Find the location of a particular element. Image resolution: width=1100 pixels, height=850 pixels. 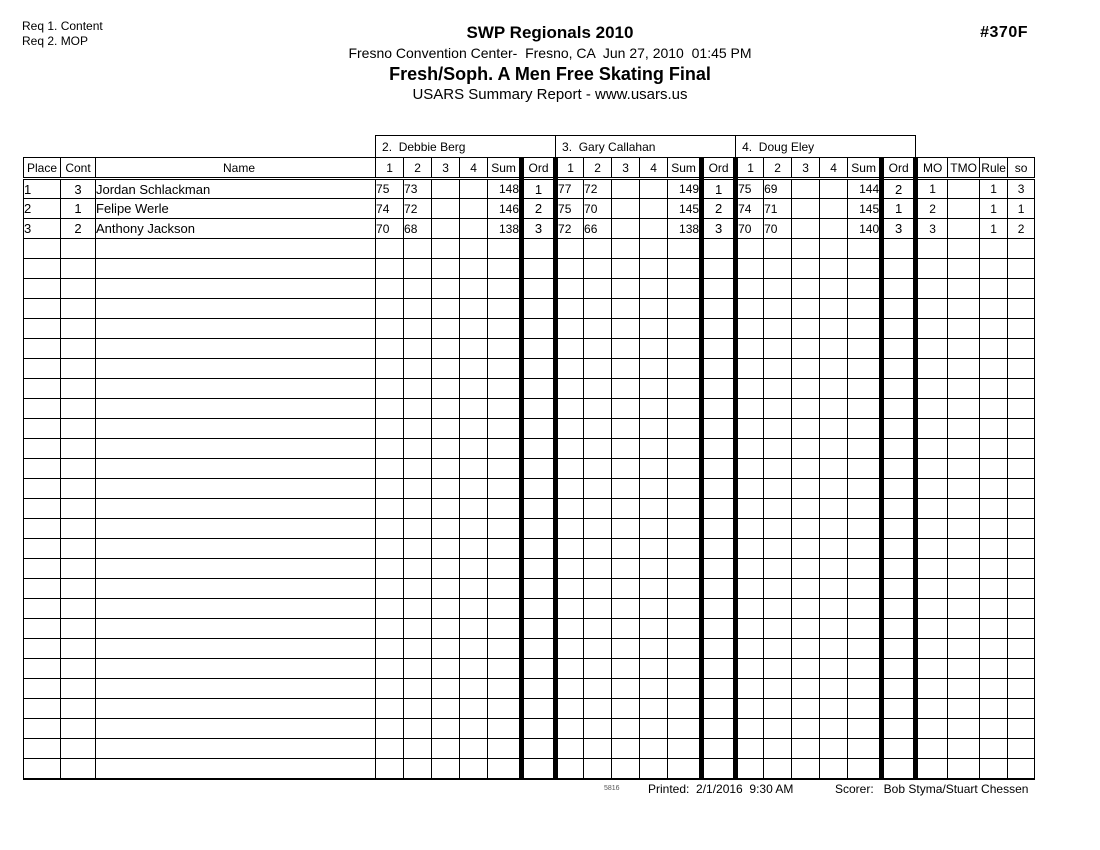

cell-tmo is located at coordinates (964, 708).